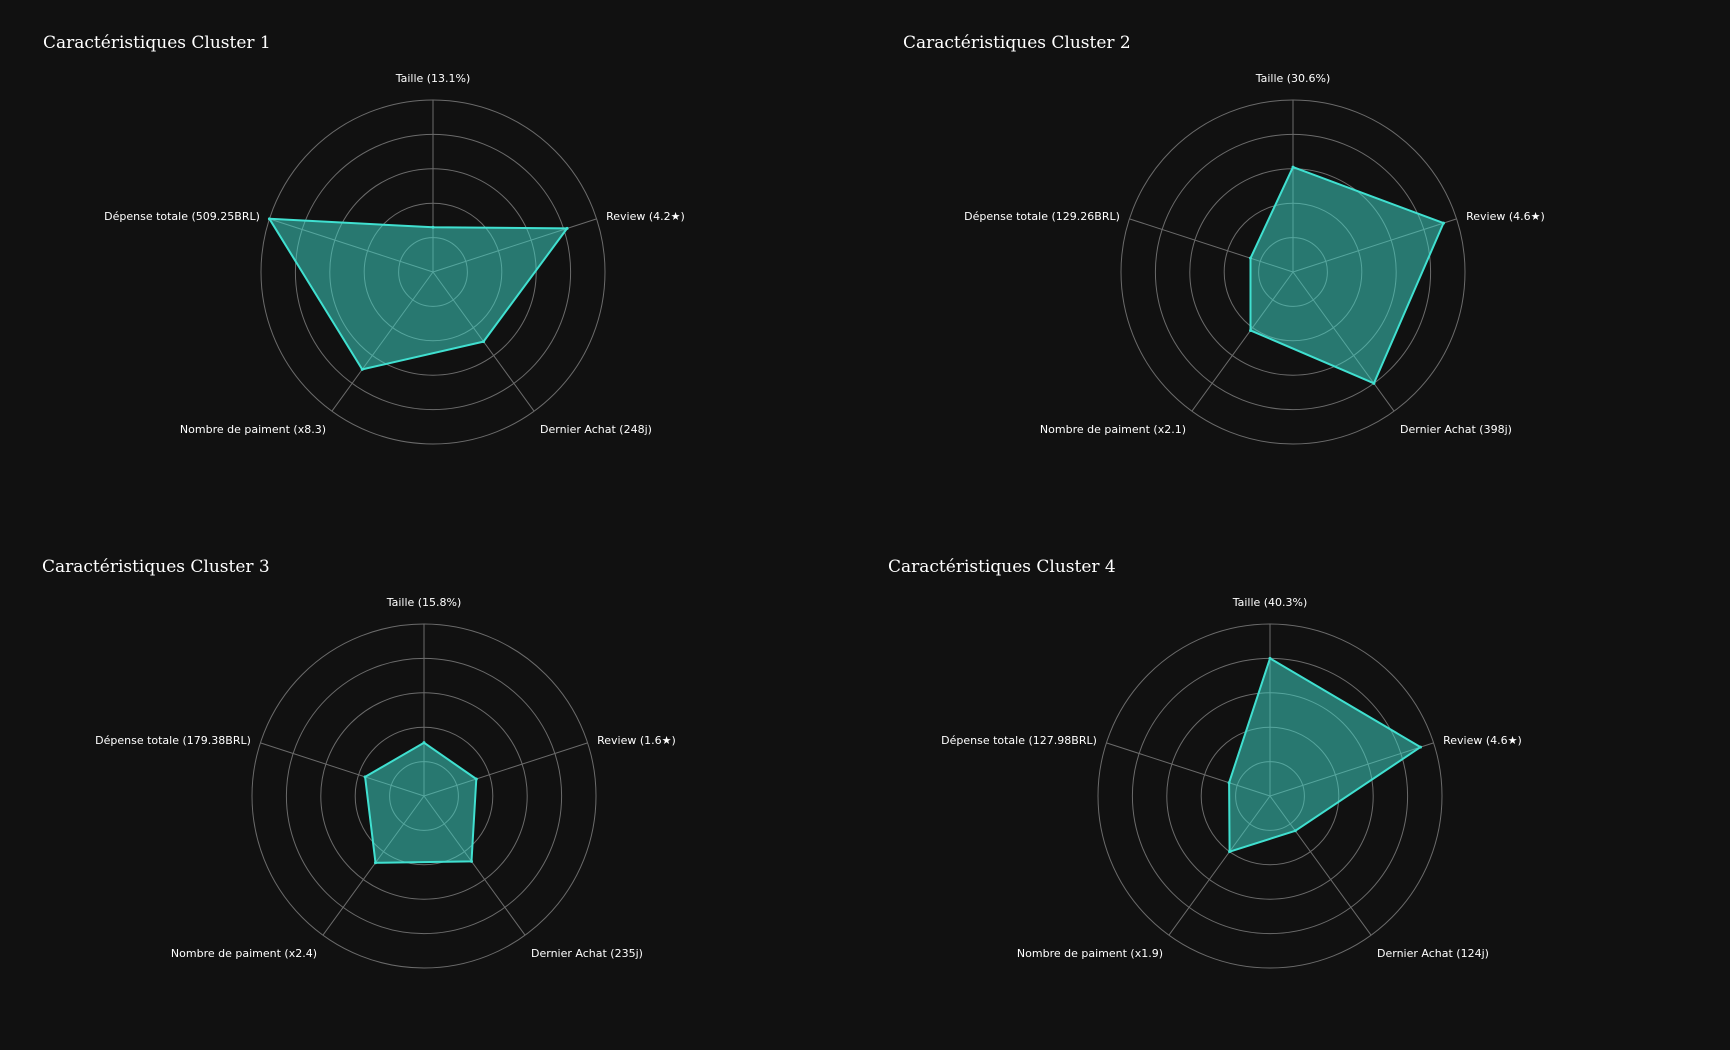 The image size is (1730, 1050). Describe the element at coordinates (433, 78) in the screenshot. I see `axis-label-1: Taille (13.1%)` at that location.